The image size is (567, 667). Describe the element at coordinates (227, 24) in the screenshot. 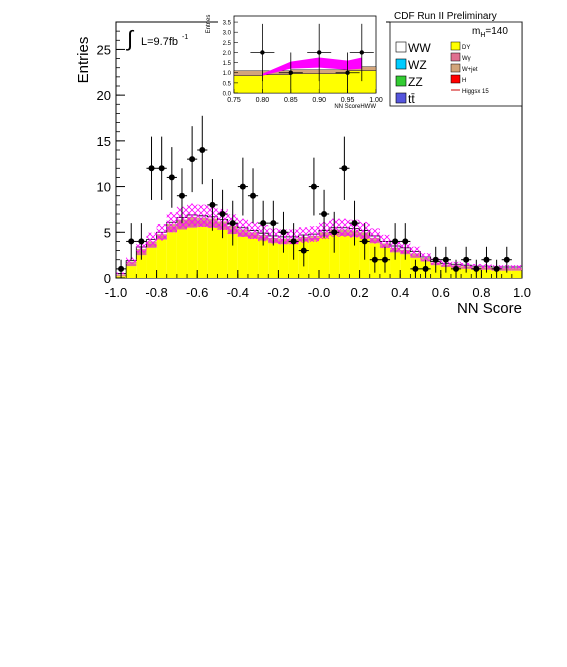

I see `inset-y-tick-label-7: 3.5` at that location.